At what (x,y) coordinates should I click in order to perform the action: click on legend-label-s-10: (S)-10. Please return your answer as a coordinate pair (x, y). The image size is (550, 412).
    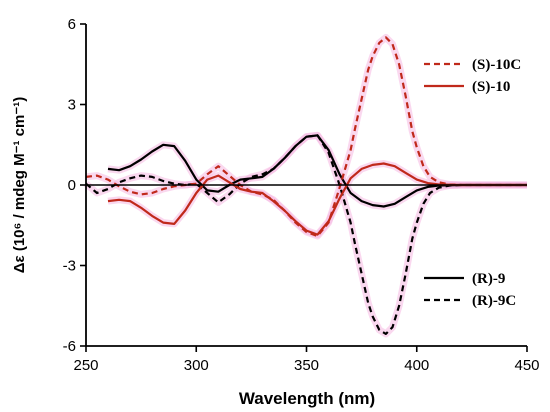
    Looking at the image, I should click on (491, 87).